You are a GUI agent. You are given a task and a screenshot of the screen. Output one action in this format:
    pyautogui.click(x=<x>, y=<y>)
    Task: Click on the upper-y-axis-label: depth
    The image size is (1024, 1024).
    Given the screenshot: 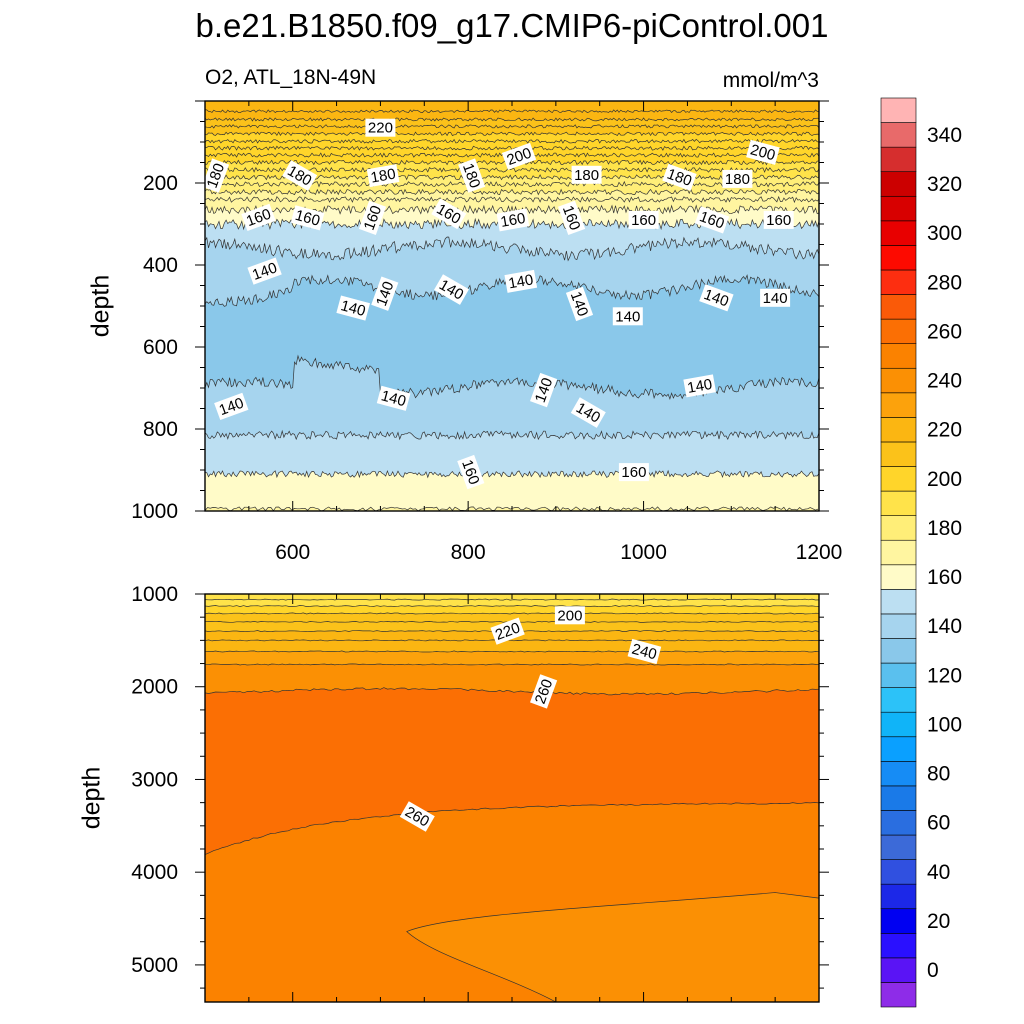 What is the action you would take?
    pyautogui.click(x=101, y=306)
    